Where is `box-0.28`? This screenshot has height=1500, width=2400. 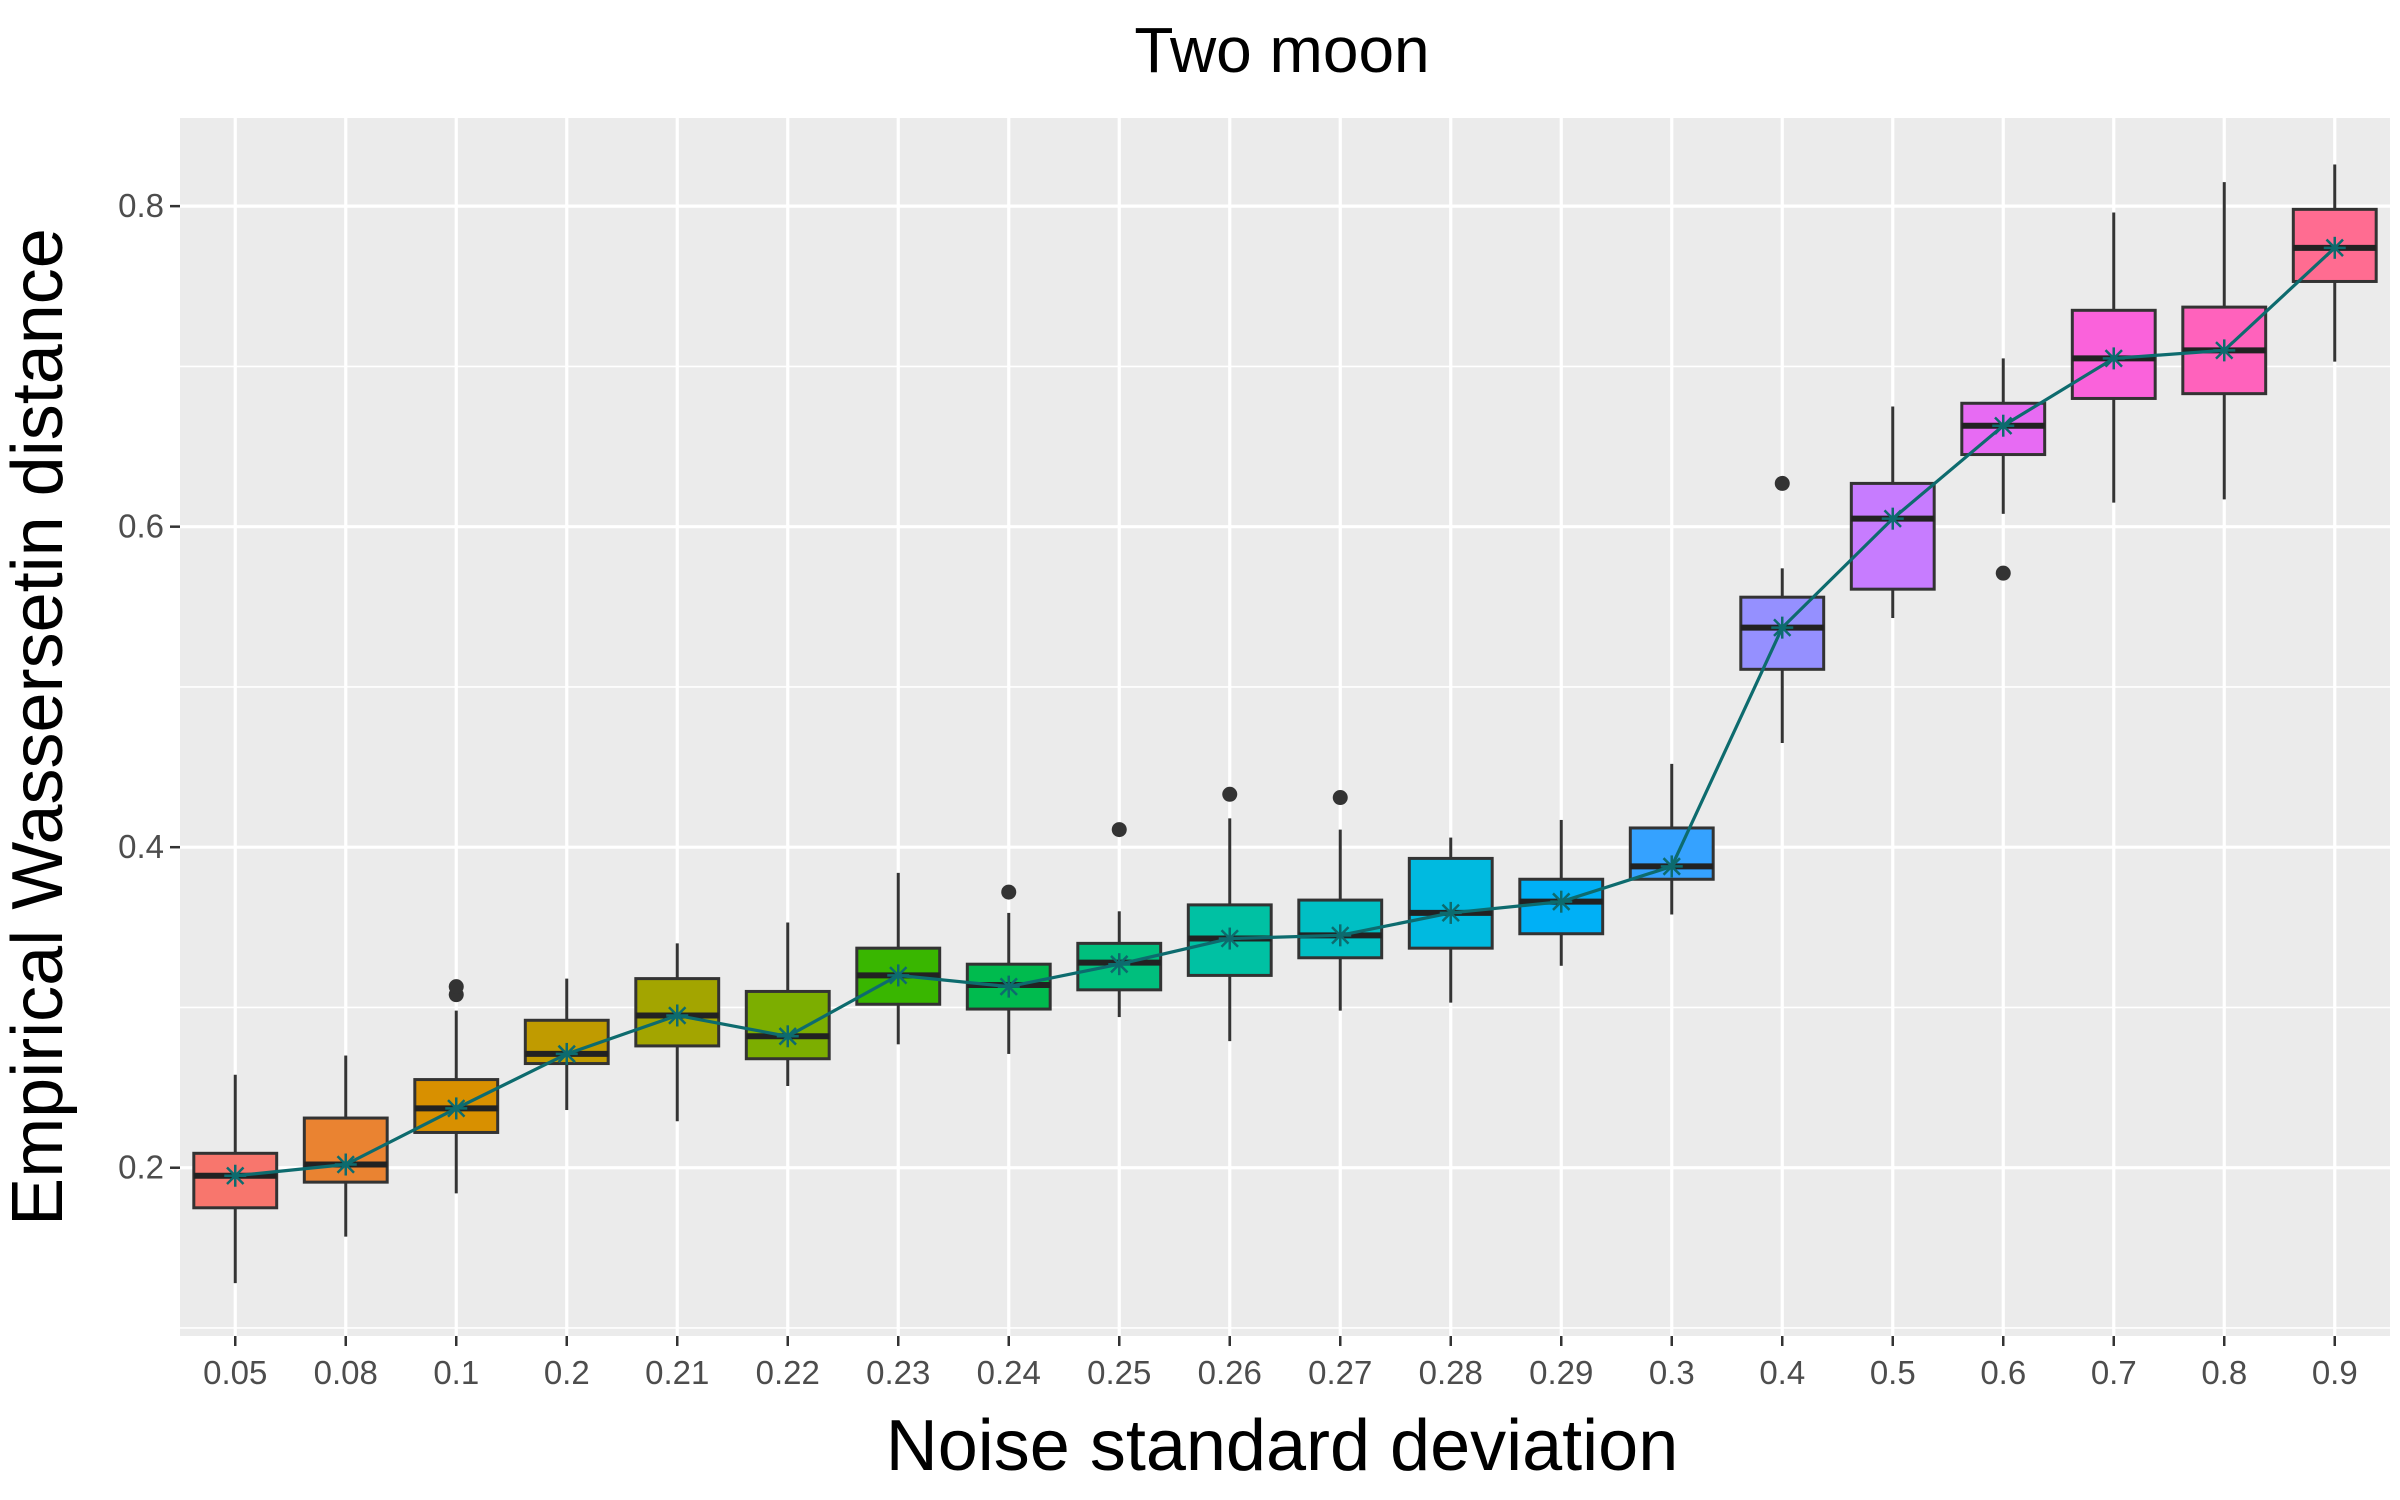
box-0.28 is located at coordinates (1450, 920).